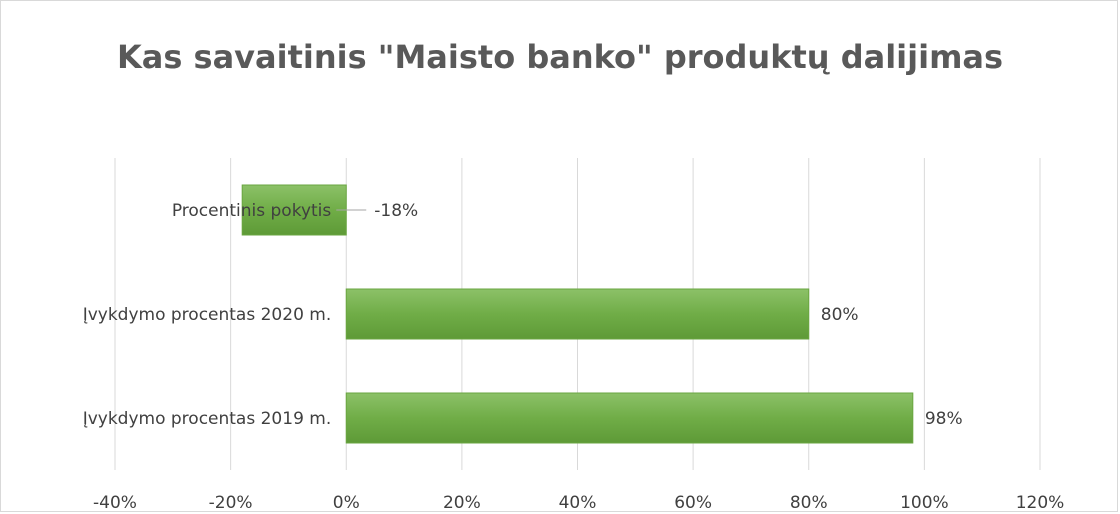 The width and height of the screenshot is (1120, 514). I want to click on data-label: 98%, so click(944, 419).